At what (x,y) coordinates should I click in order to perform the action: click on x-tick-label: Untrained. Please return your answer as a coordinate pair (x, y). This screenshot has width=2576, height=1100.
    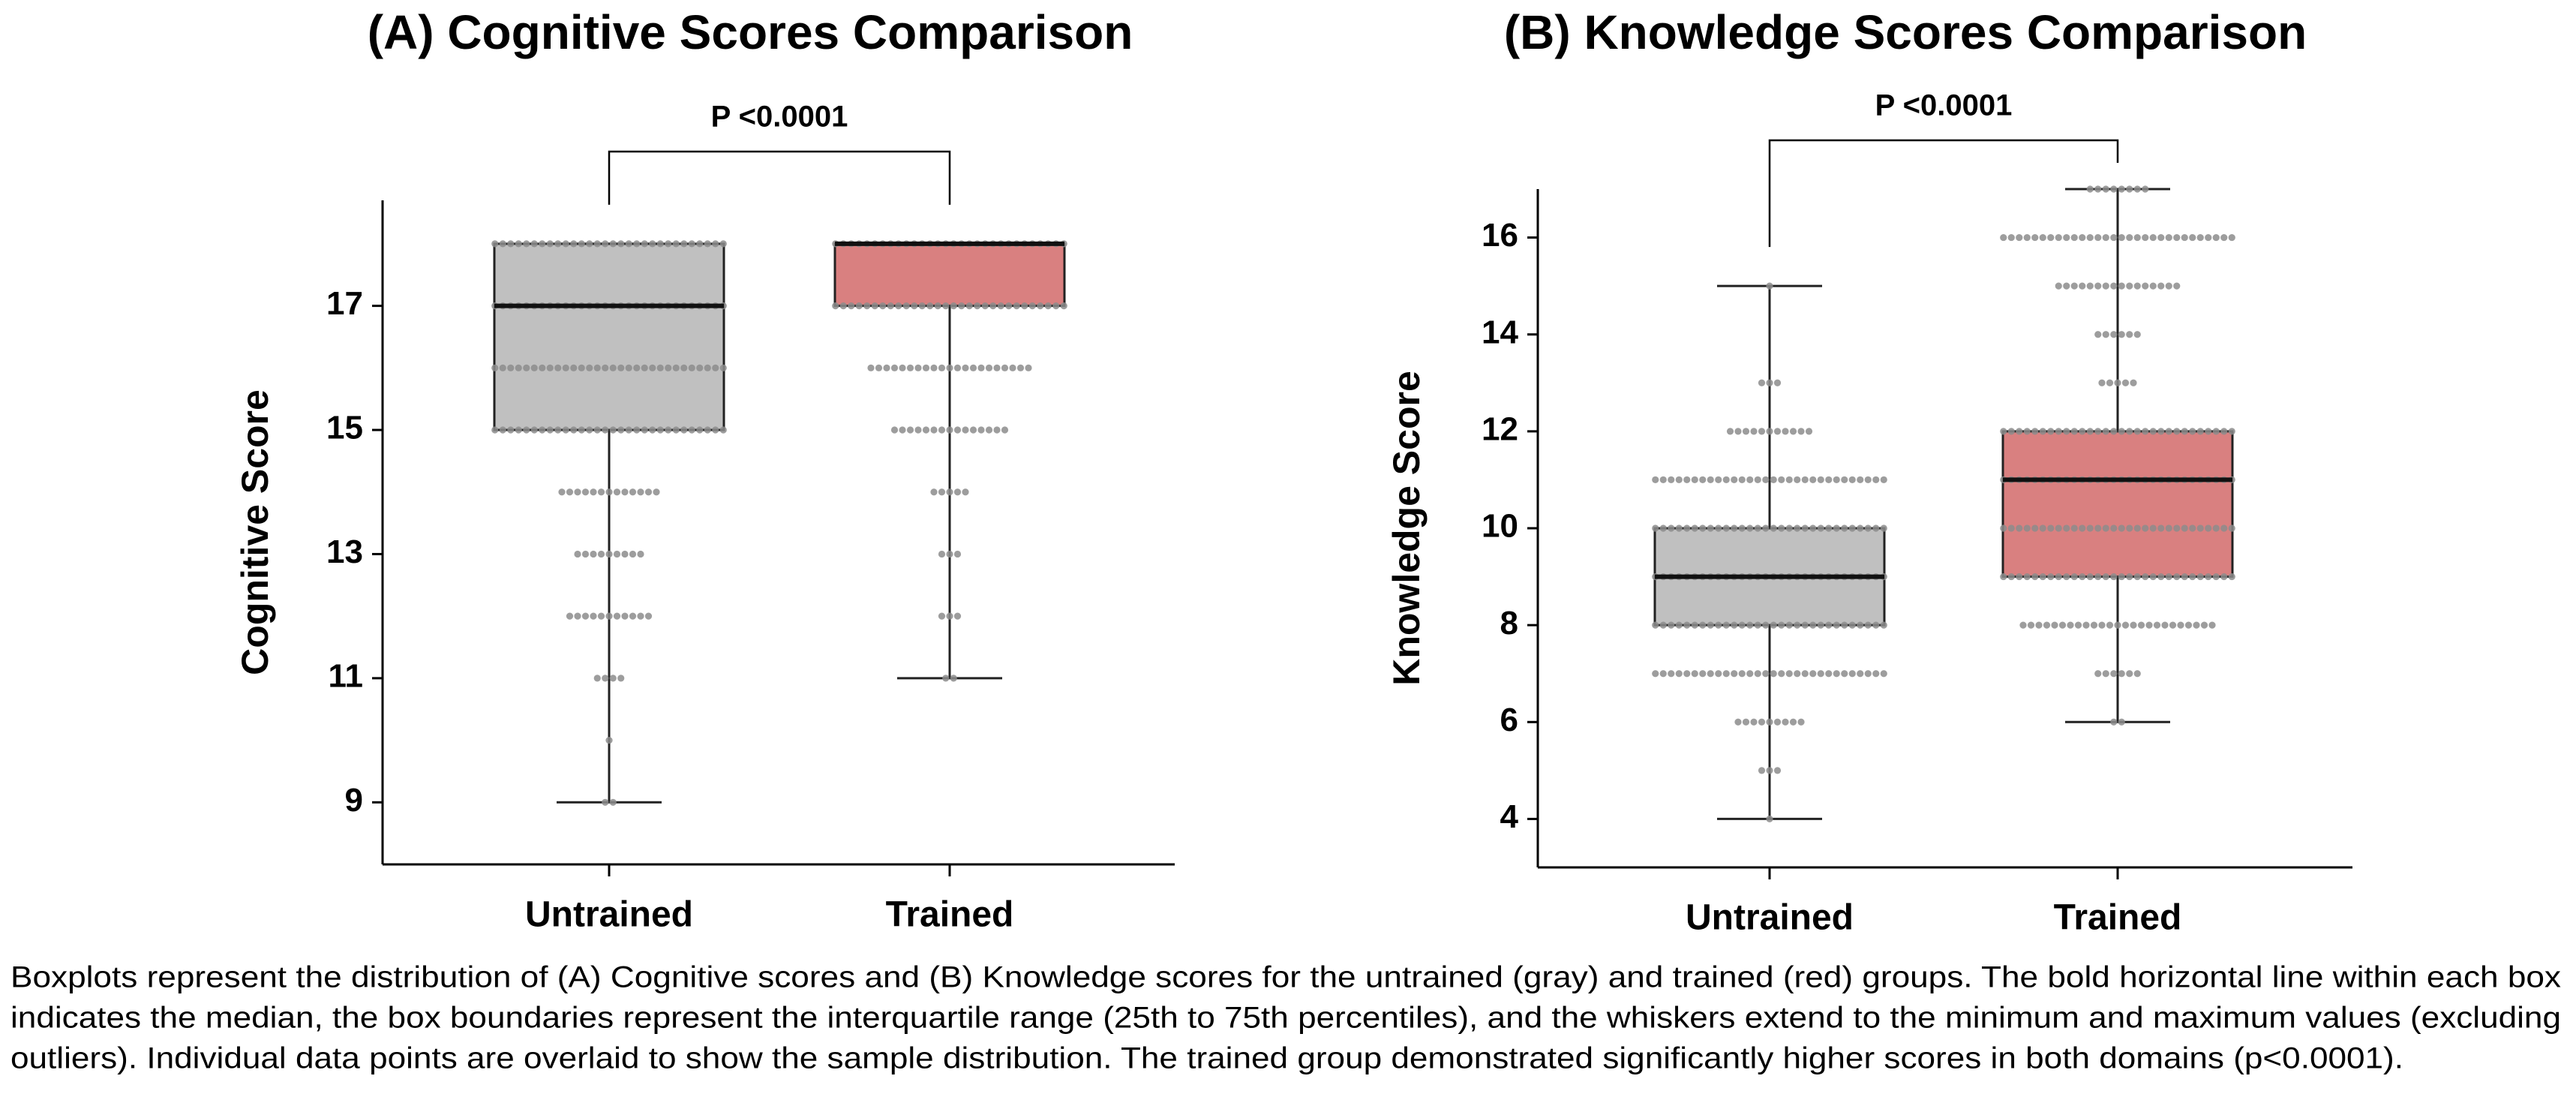
    Looking at the image, I should click on (609, 915).